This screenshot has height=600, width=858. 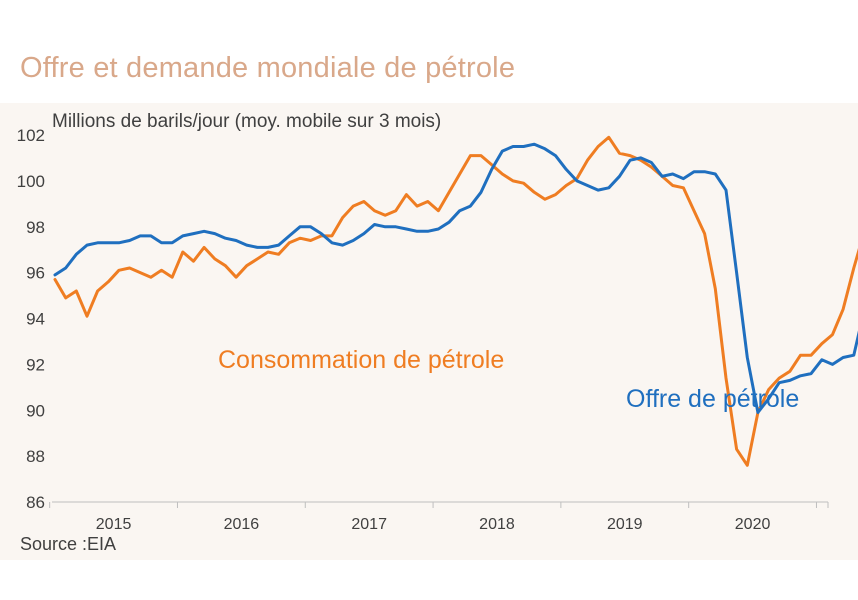 I want to click on y-tick-label: 94, so click(x=35, y=319).